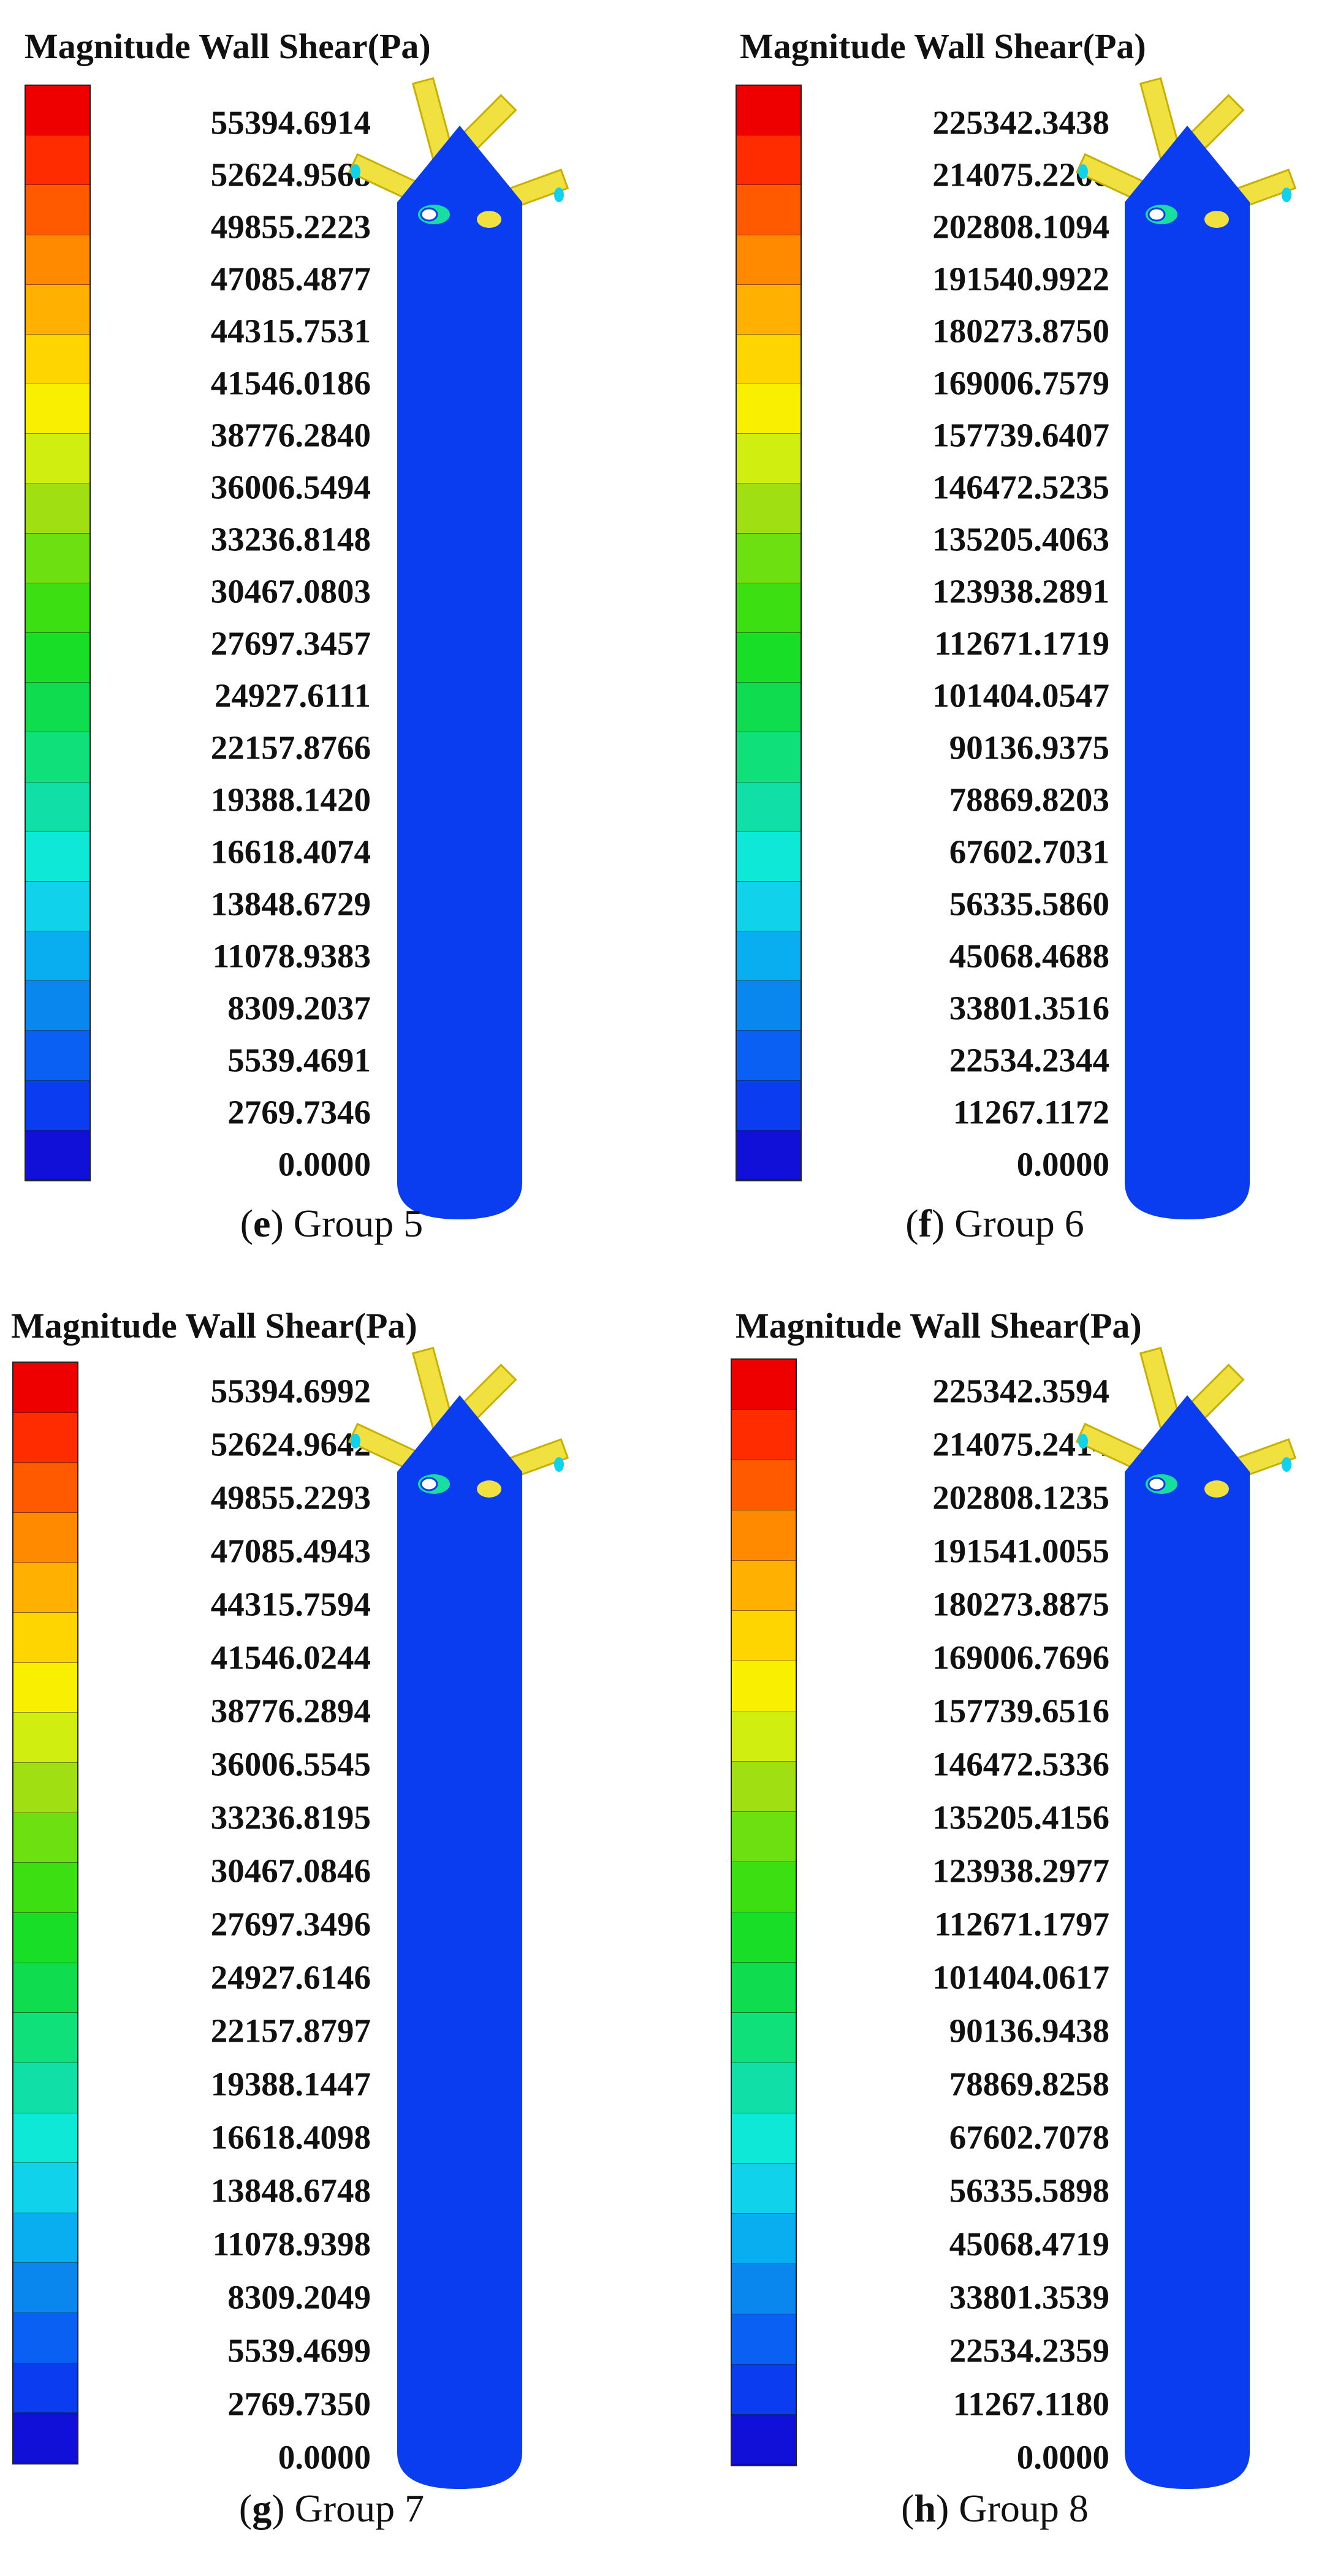 The image size is (1327, 2576). Describe the element at coordinates (1020, 123) in the screenshot. I see `legend-tick-label: 225342.3438` at that location.